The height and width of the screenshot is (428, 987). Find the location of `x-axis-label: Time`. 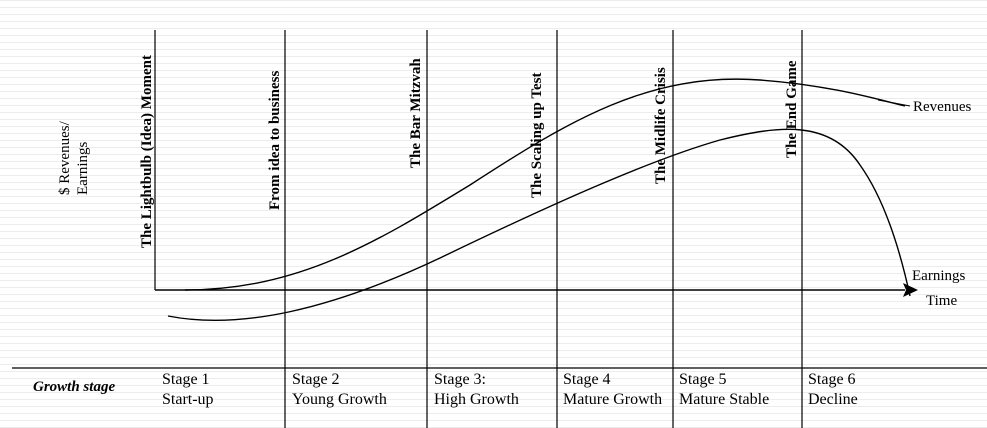

x-axis-label: Time is located at coordinates (941, 301).